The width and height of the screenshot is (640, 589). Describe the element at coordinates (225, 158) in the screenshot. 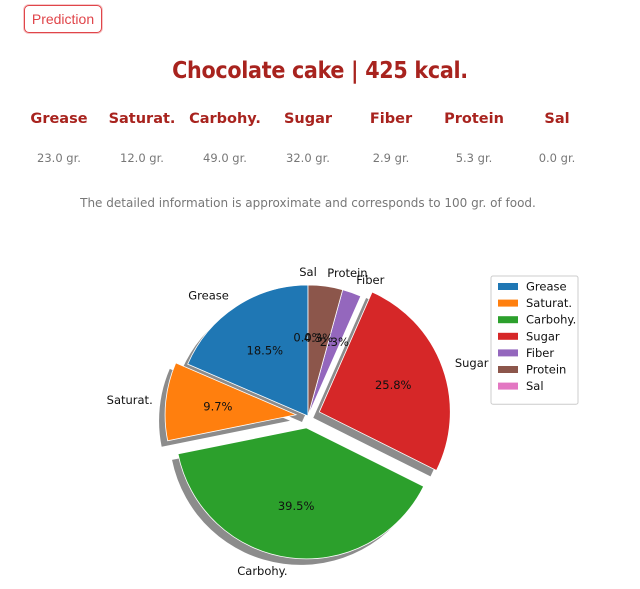

I see `nutrient-value-carbohy: 49.0 gr.` at that location.